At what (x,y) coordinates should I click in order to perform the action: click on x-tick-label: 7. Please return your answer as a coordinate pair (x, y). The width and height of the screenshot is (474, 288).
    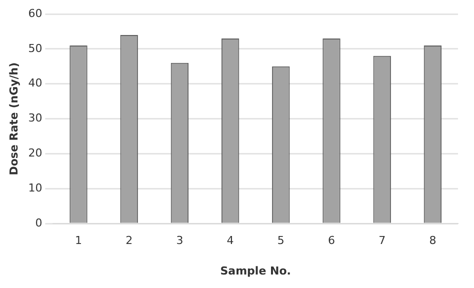
    Looking at the image, I should click on (382, 241).